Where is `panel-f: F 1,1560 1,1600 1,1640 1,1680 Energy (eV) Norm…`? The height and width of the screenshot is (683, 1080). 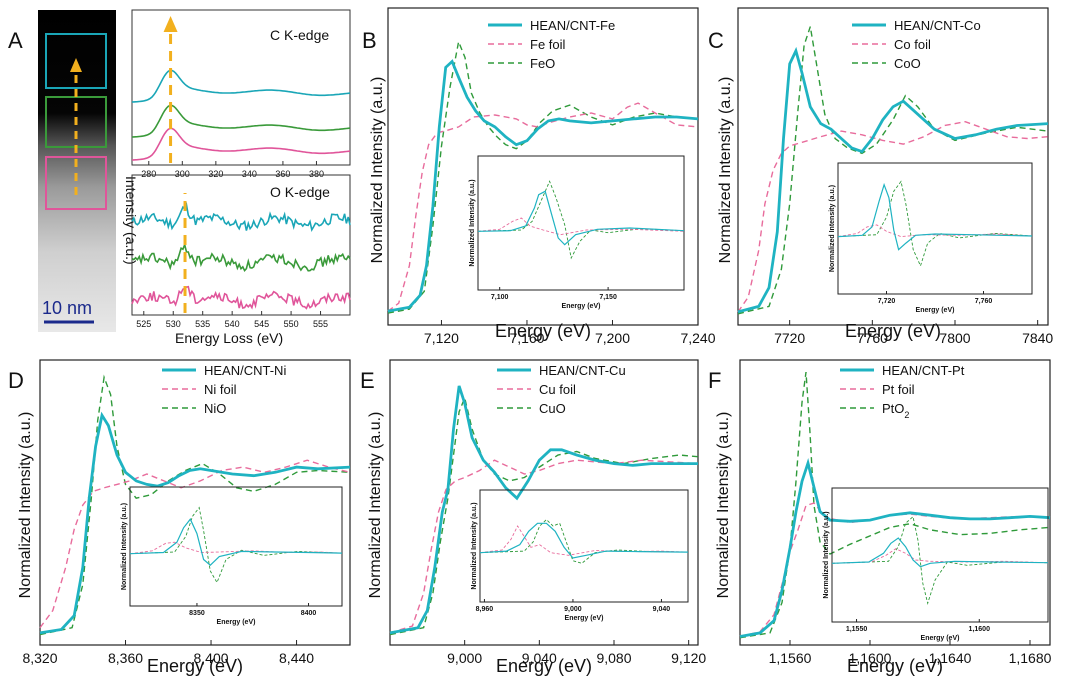
panel-f: F 1,1560 1,1600 1,1640 1,1680 Energy (eV) Norm… is located at coordinates (880, 517).